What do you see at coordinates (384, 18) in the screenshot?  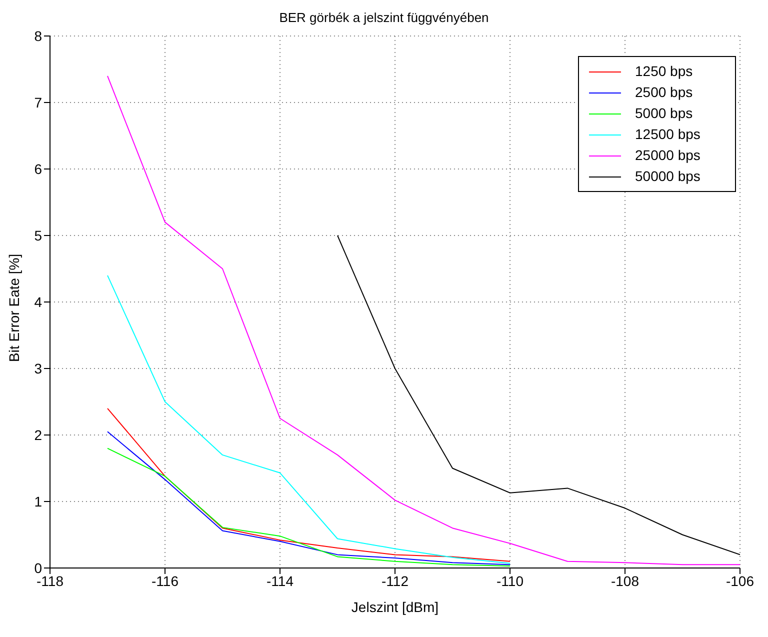 I see `chart-title: BER görbék a jelszint függvényében` at bounding box center [384, 18].